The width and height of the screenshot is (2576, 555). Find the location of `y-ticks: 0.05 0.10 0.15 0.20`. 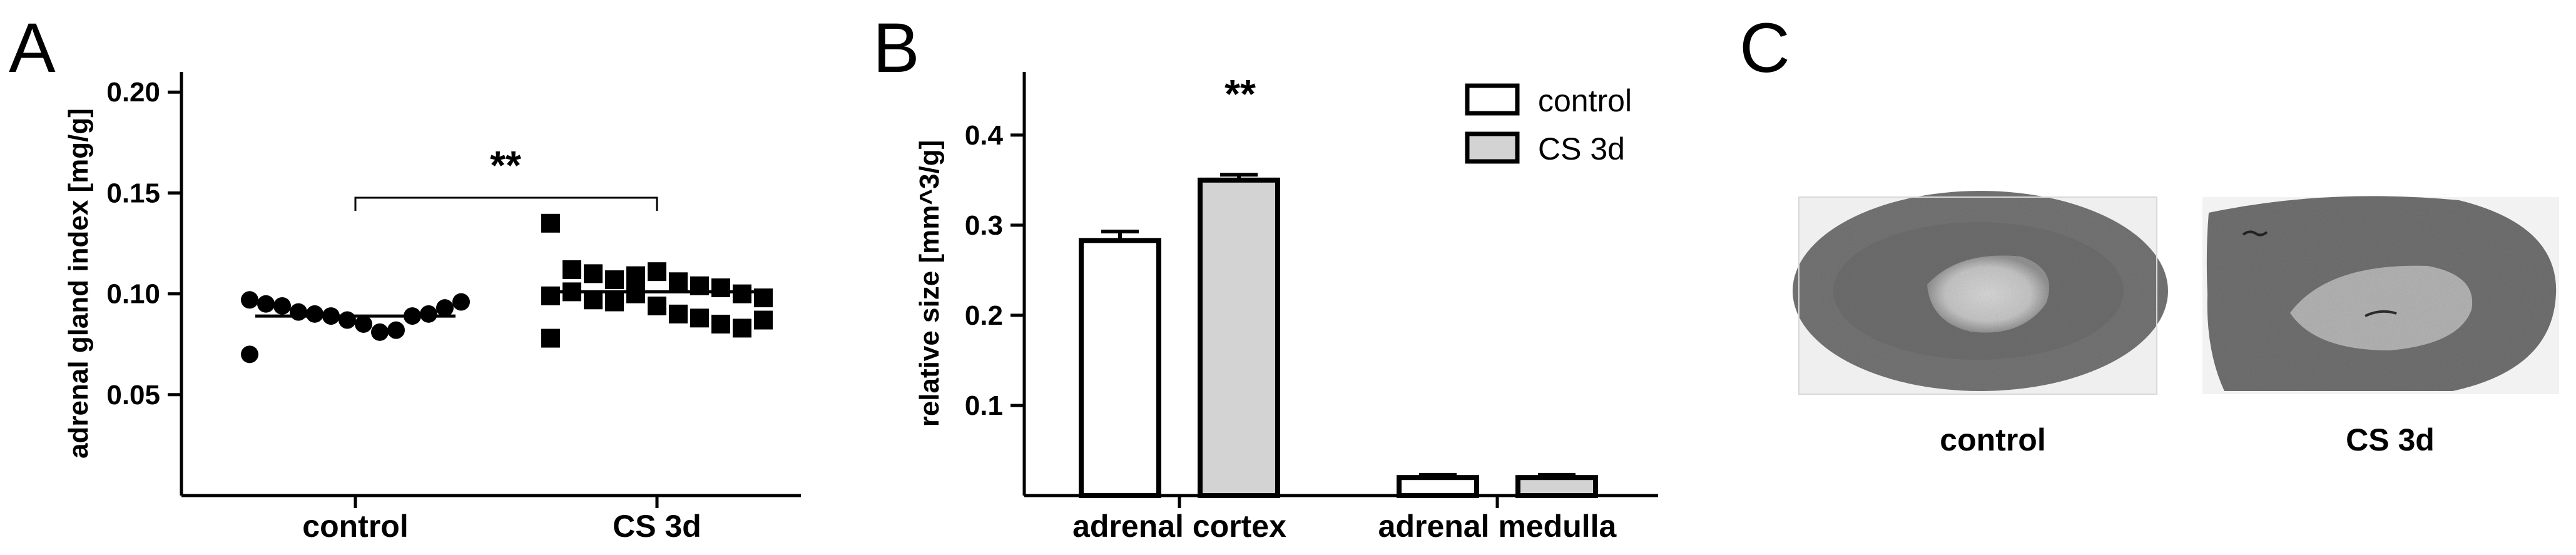

y-ticks: 0.05 0.10 0.15 0.20 is located at coordinates (143, 244).